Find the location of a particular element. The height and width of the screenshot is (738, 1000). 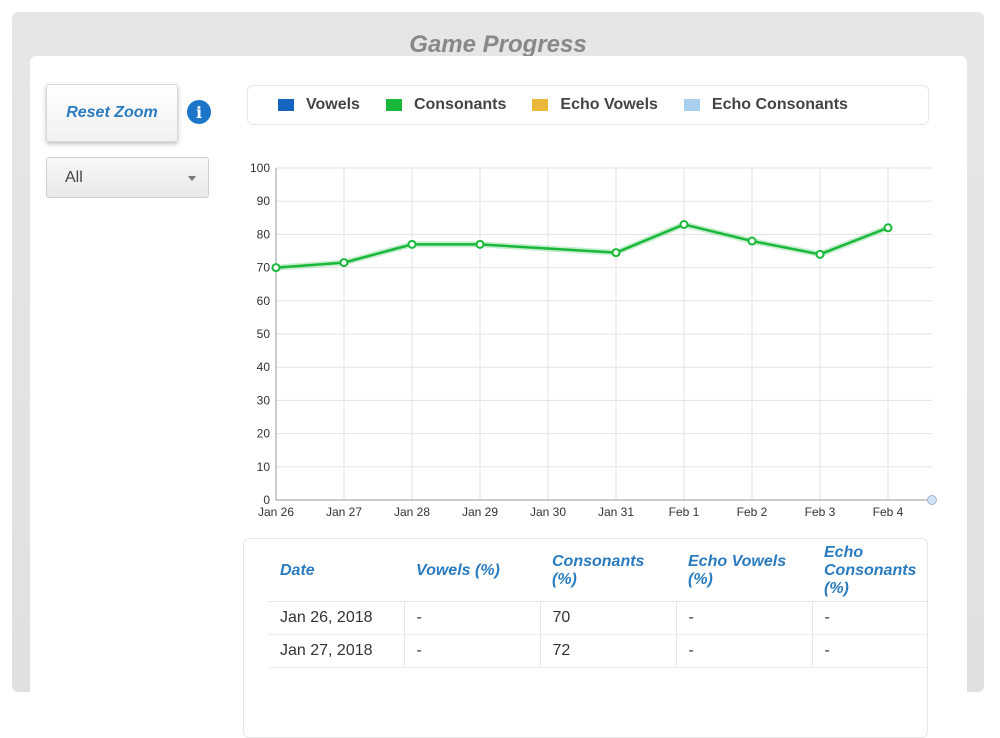

y-tick-label: 0 is located at coordinates (266, 500).